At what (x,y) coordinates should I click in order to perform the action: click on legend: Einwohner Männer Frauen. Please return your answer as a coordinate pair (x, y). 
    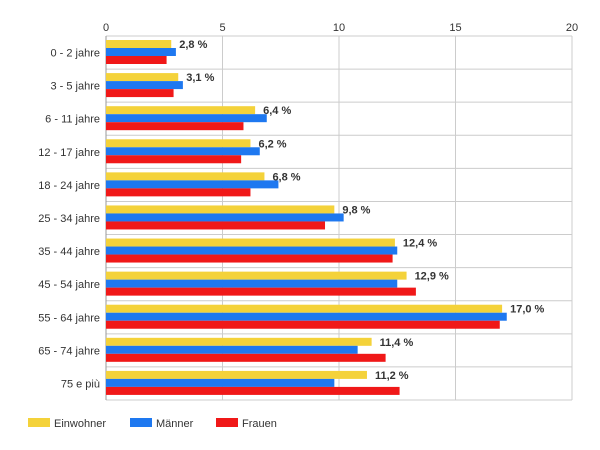
    Looking at the image, I should click on (152, 424).